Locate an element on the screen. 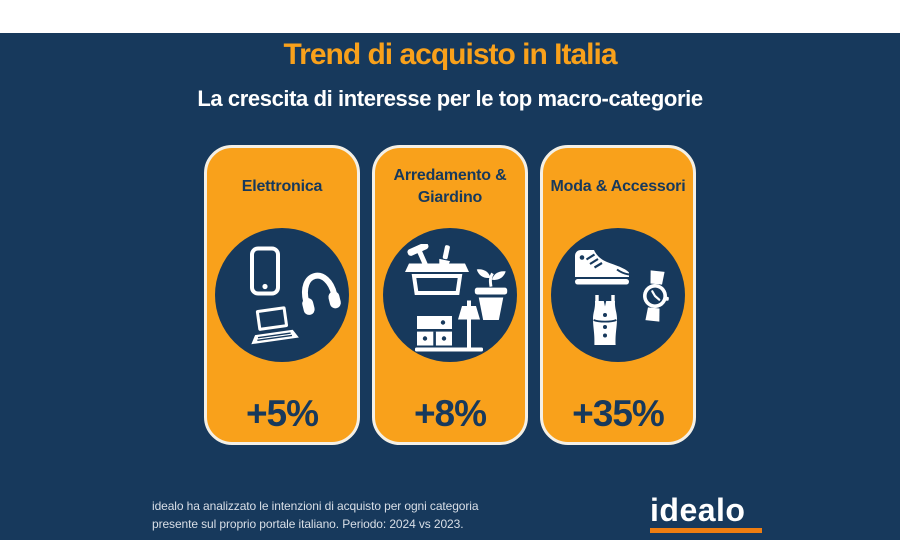 The width and height of the screenshot is (900, 540). top-white-band is located at coordinates (450, 16).